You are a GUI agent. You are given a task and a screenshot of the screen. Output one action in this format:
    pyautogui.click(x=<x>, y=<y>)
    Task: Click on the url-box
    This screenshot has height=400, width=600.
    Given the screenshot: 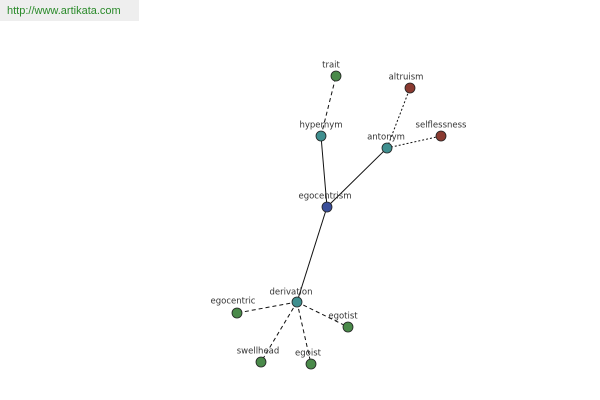 What is the action you would take?
    pyautogui.click(x=69, y=10)
    